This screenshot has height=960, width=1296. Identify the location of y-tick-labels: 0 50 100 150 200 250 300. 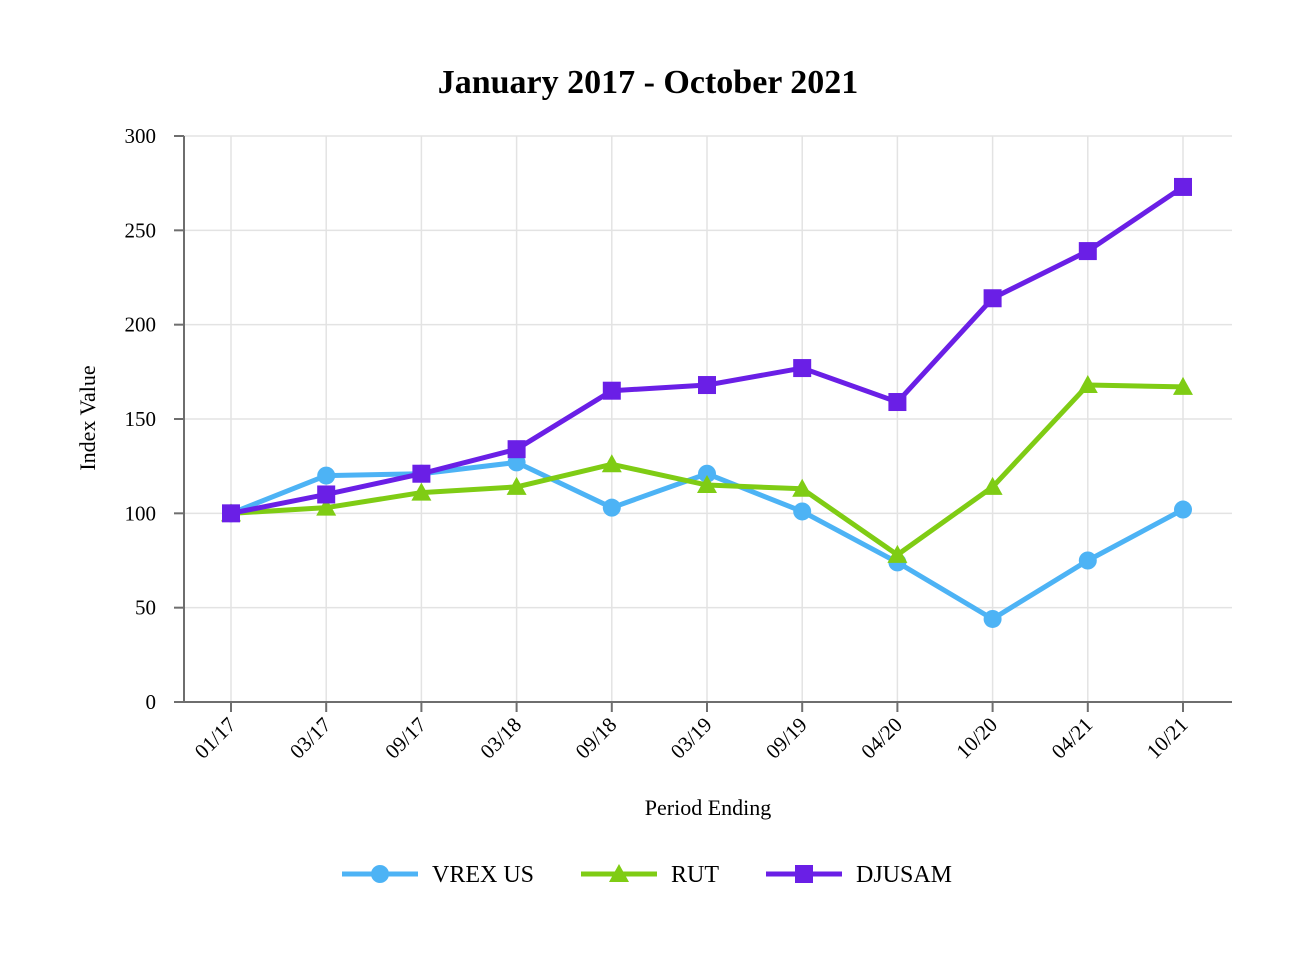
(141, 419).